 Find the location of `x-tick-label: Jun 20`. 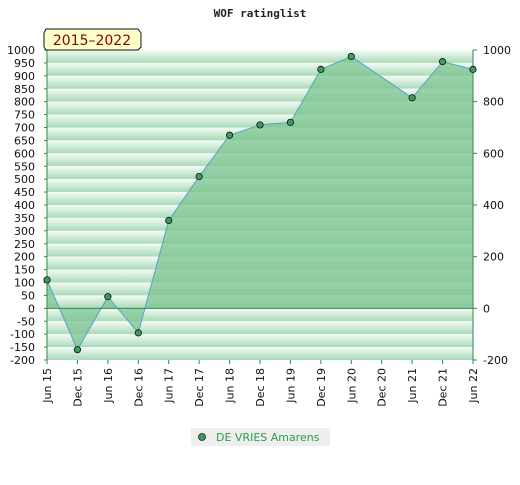

x-tick-label: Jun 20 is located at coordinates (351, 386).